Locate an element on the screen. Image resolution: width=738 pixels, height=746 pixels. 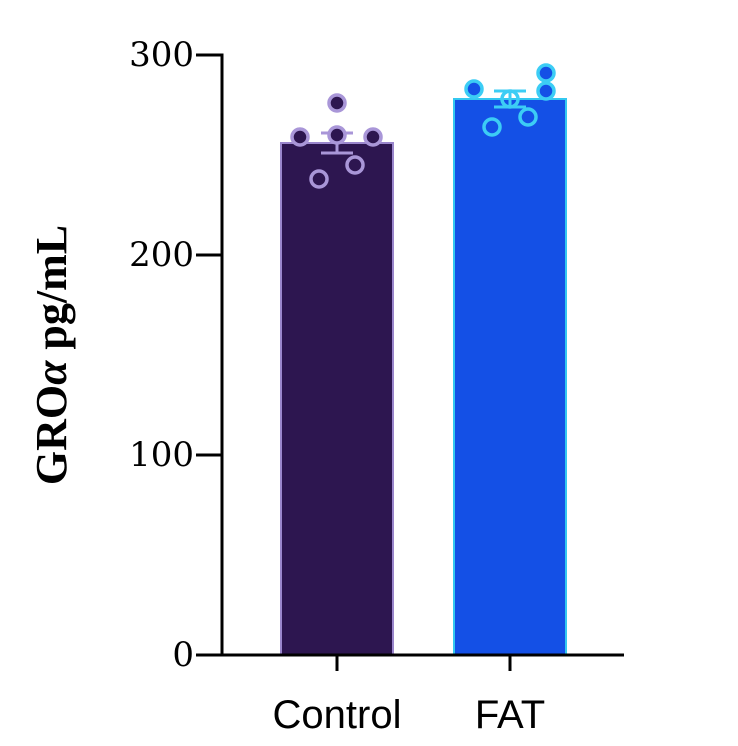
y-tick-label-300: 300 is located at coordinates (161, 55).